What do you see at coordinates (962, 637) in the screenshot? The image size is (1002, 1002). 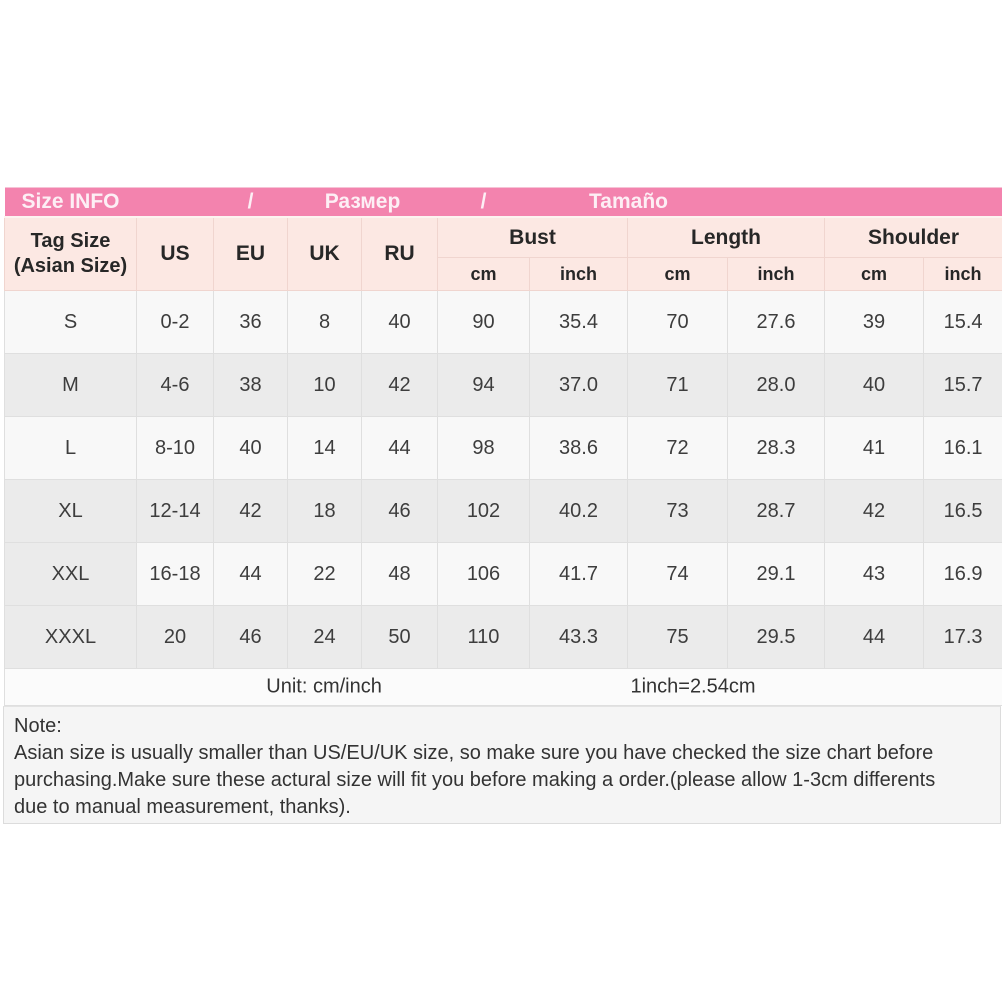 I see `shoulder-inch-cell: 17.3` at bounding box center [962, 637].